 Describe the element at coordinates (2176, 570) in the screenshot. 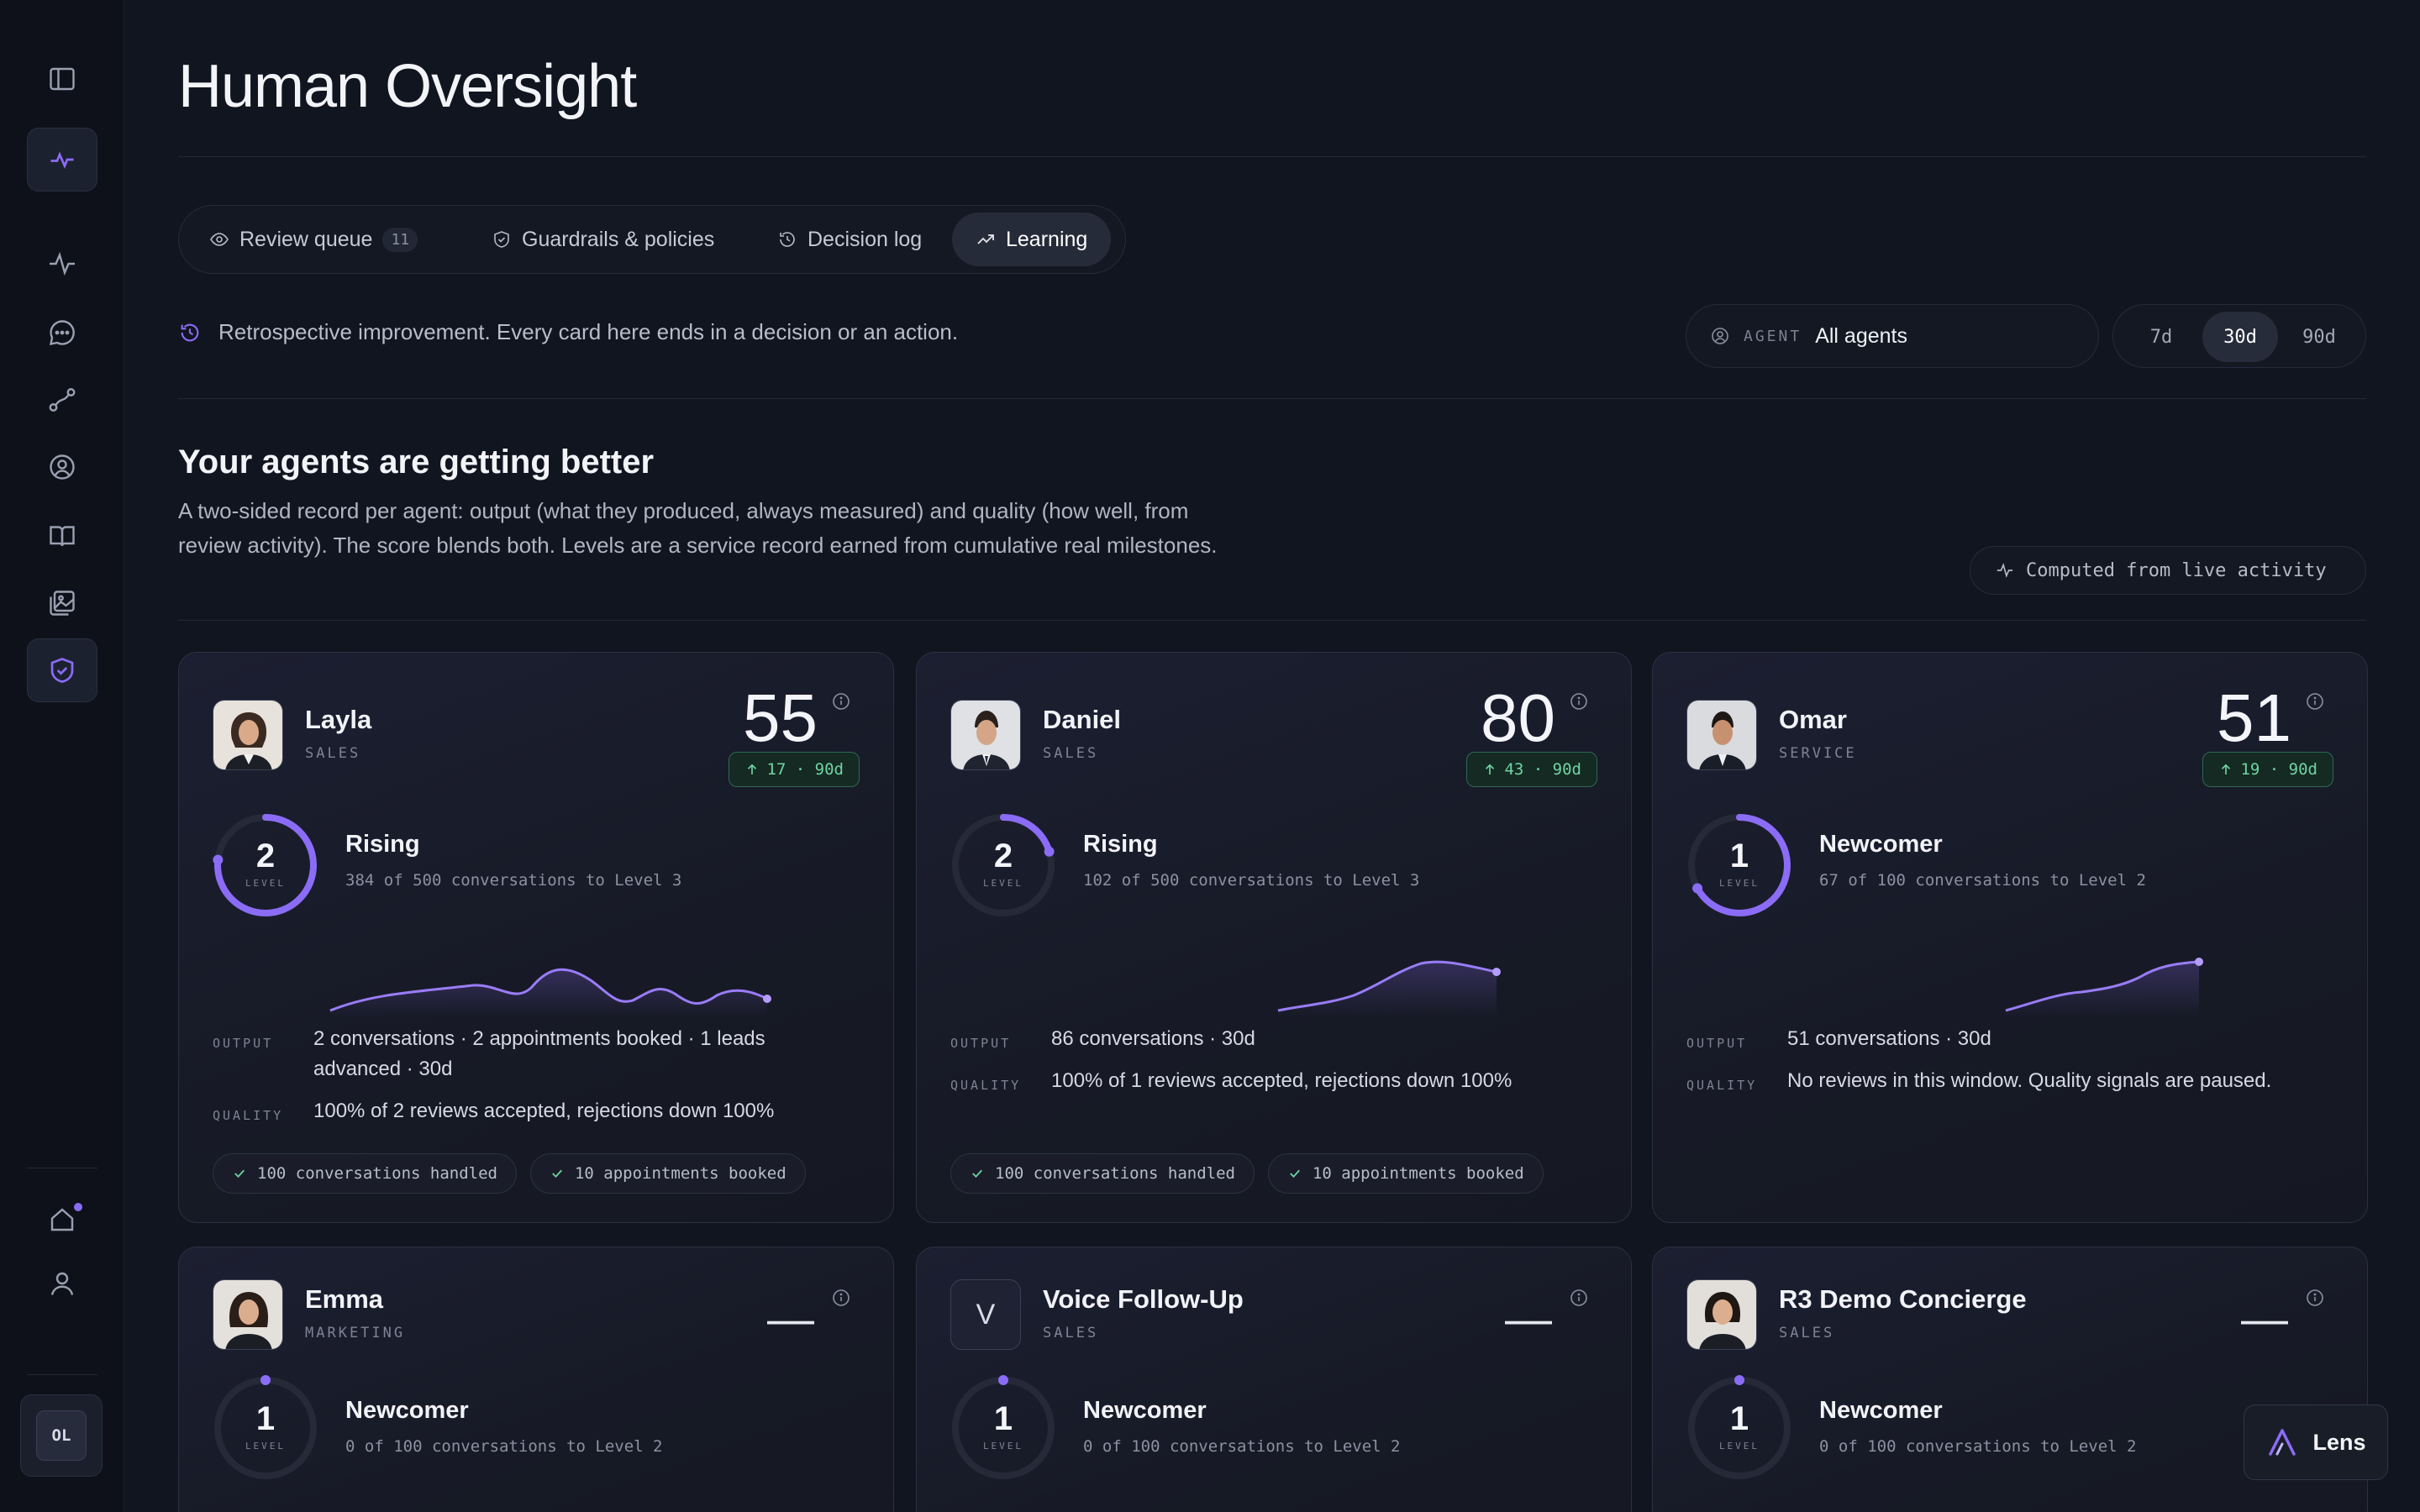

I see `live-activity-label: Computed from live activity` at that location.